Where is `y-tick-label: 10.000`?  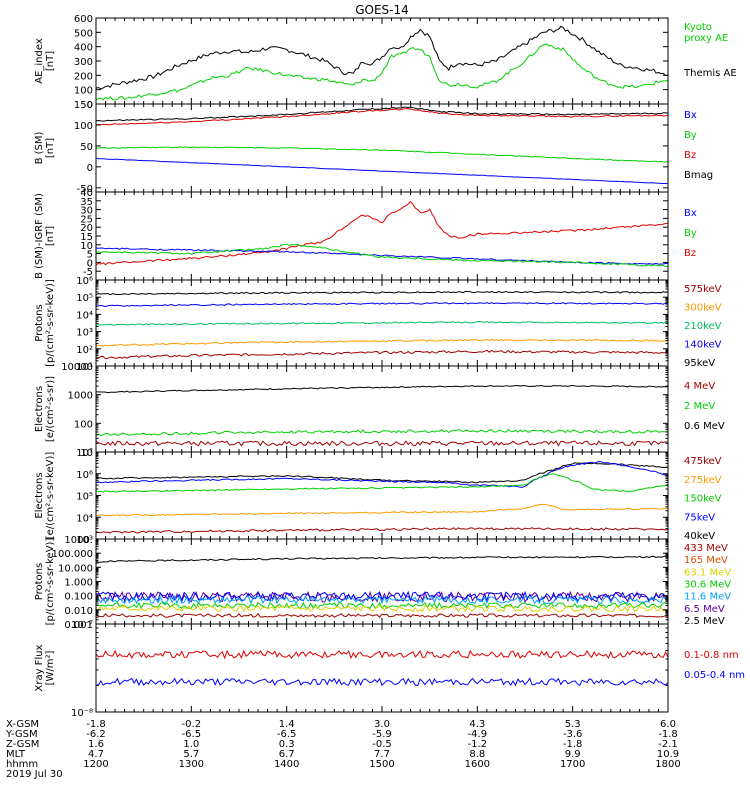 y-tick-label: 10.000 is located at coordinates (75, 568).